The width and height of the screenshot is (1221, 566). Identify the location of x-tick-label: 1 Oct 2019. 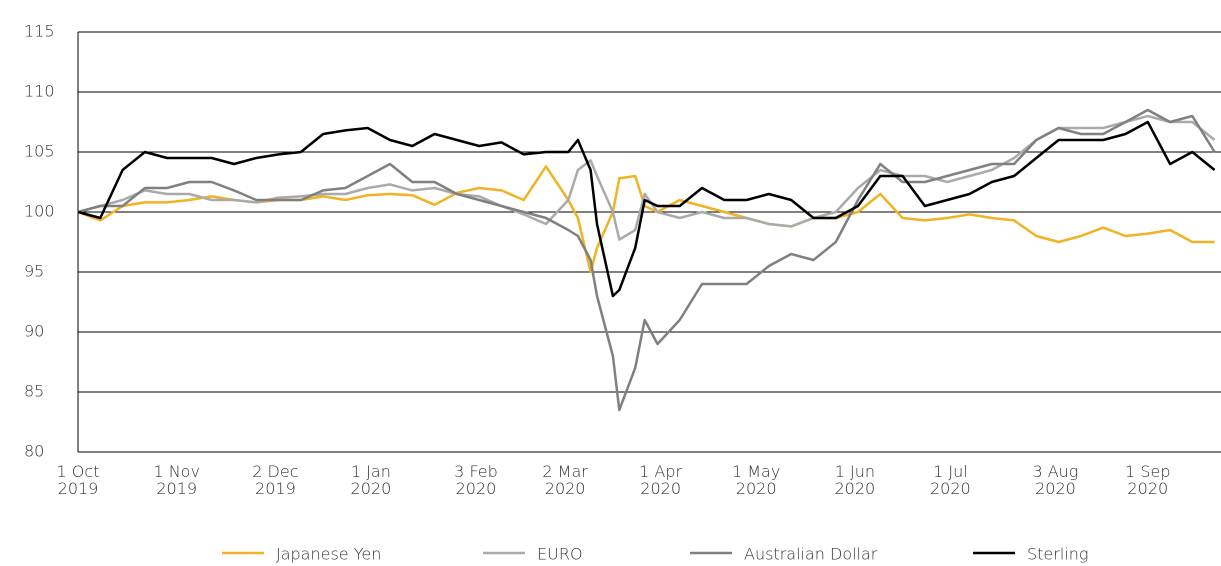
(78, 480).